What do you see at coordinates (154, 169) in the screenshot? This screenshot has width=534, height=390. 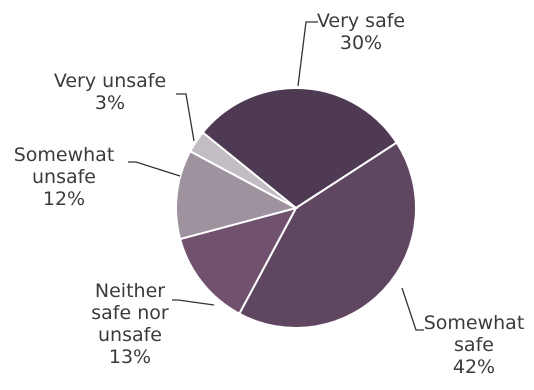 I see `leader-line-somewhat-unsafe` at bounding box center [154, 169].